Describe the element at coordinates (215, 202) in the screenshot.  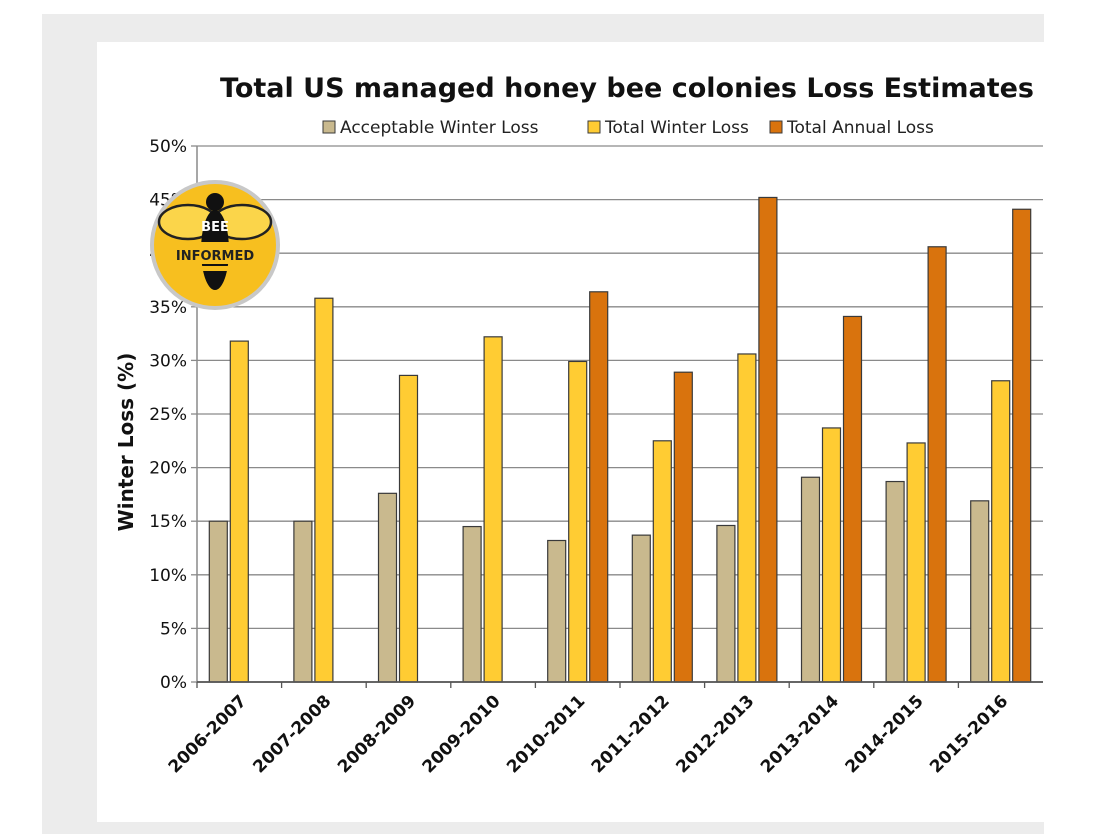
I see `logo-bee-head` at that location.